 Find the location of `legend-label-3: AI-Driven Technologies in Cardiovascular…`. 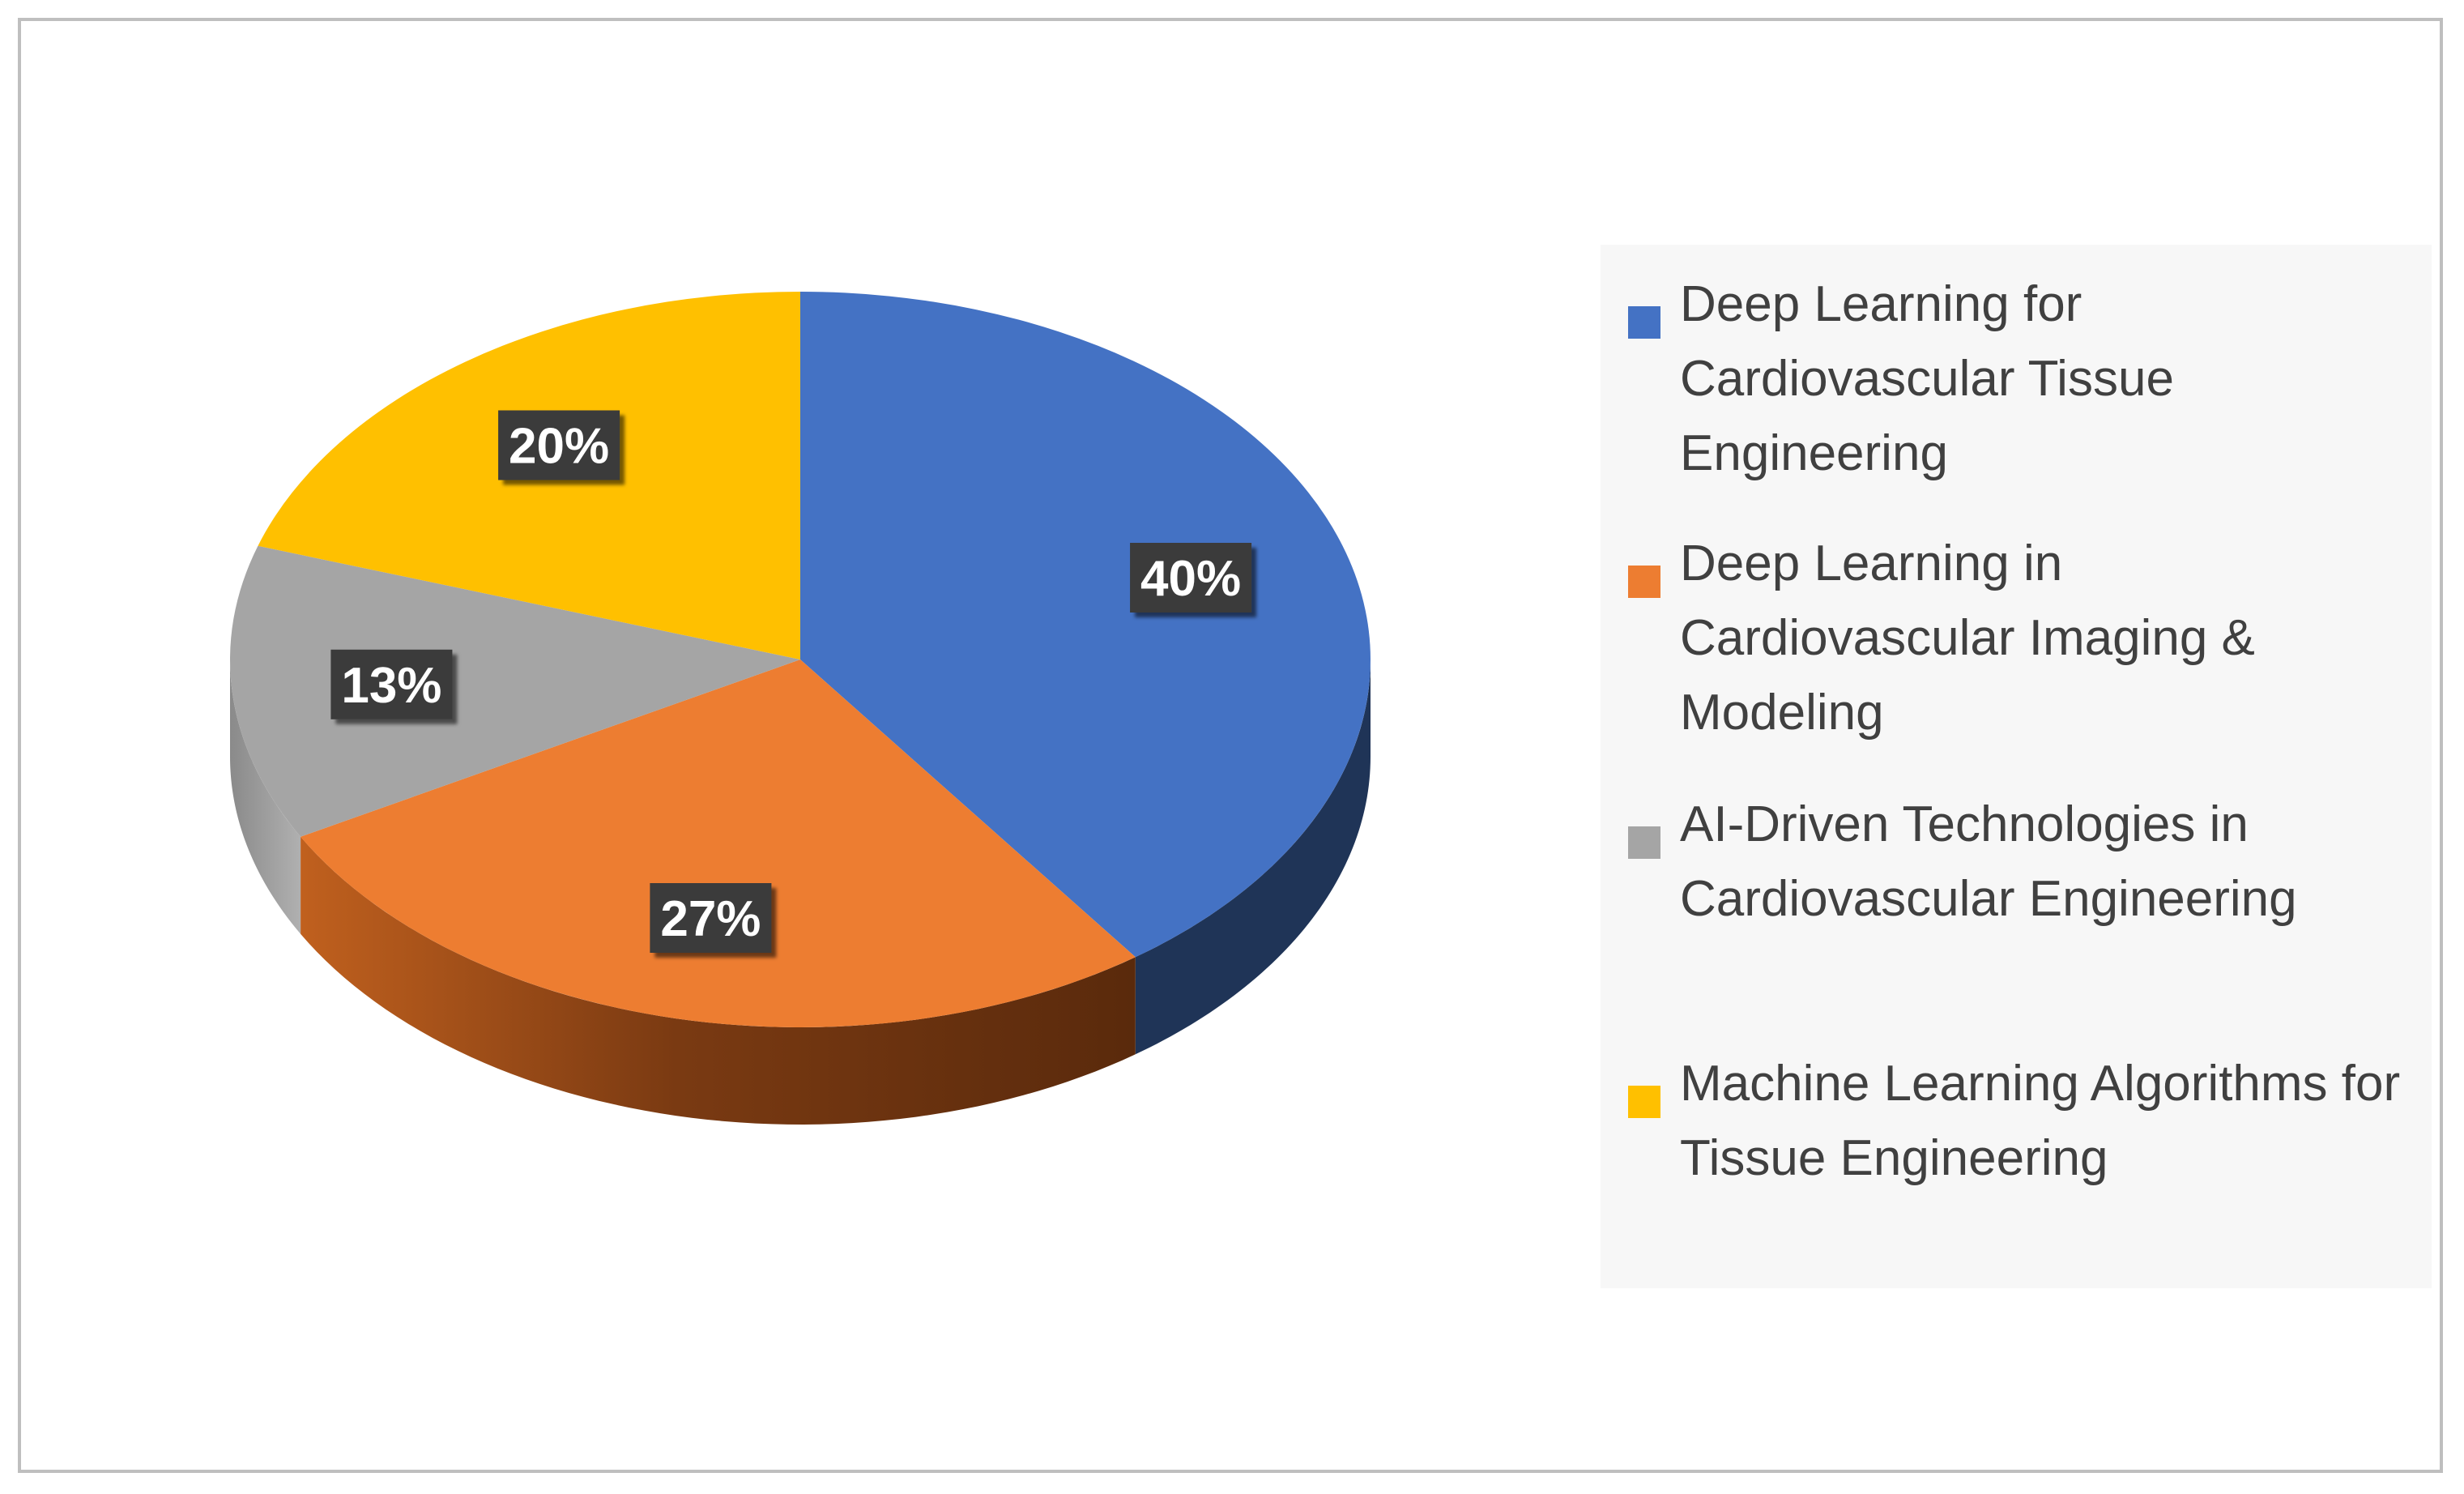

legend-label-3: AI-Driven Technologies in Cardiovascular… is located at coordinates (1988, 862).